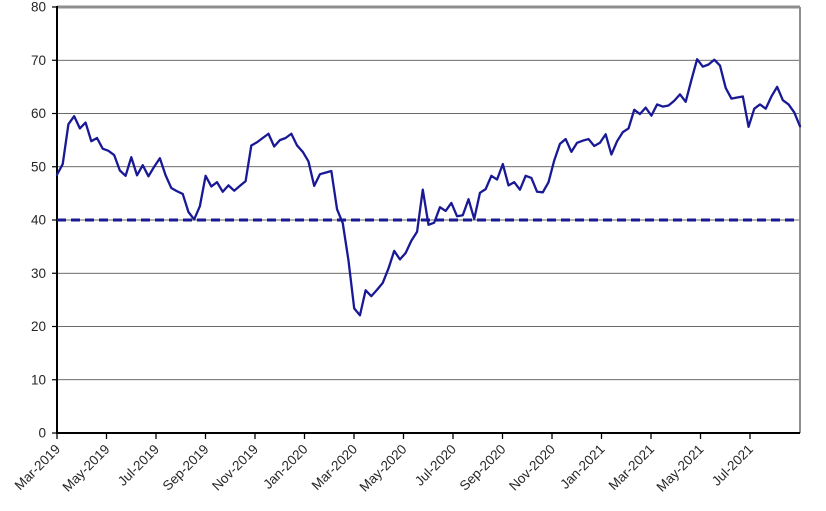  What do you see at coordinates (285, 467) in the screenshot?
I see `x-tick-label: Jan-2020` at bounding box center [285, 467].